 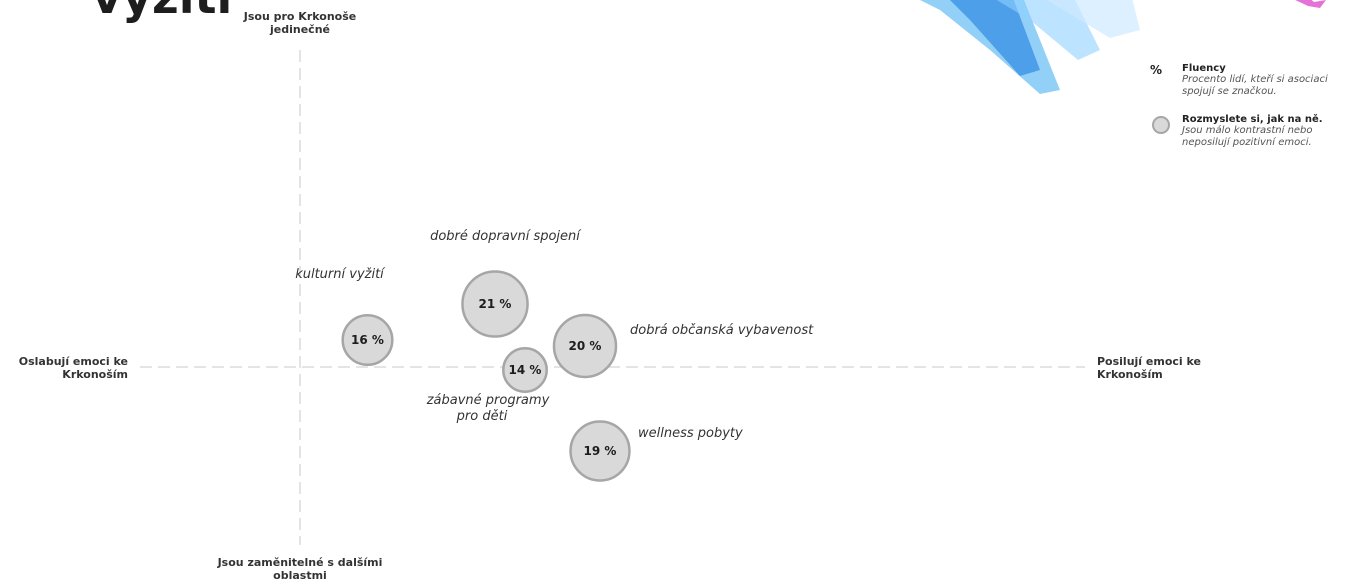 What do you see at coordinates (1156, 70) in the screenshot?
I see `percent-icon: %` at bounding box center [1156, 70].